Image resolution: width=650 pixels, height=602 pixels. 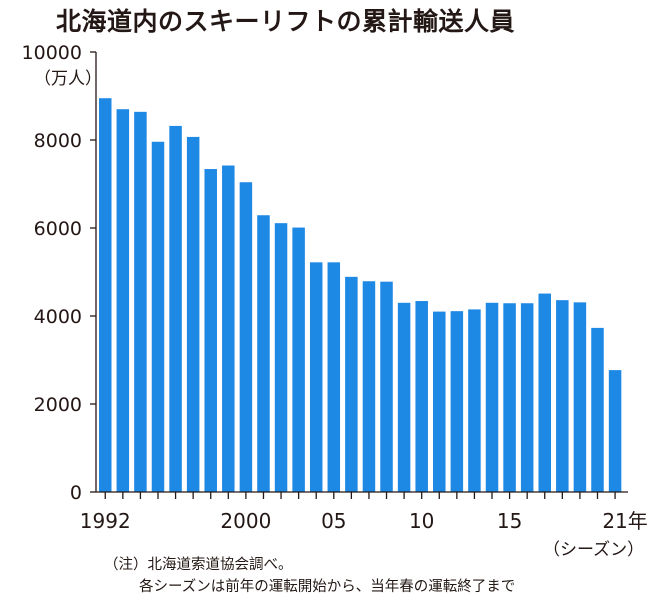 What do you see at coordinates (327, 587) in the screenshot?
I see `season-definition-note: 各シーズンは前年の運転開始から、当年春の運転終了まで` at bounding box center [327, 587].